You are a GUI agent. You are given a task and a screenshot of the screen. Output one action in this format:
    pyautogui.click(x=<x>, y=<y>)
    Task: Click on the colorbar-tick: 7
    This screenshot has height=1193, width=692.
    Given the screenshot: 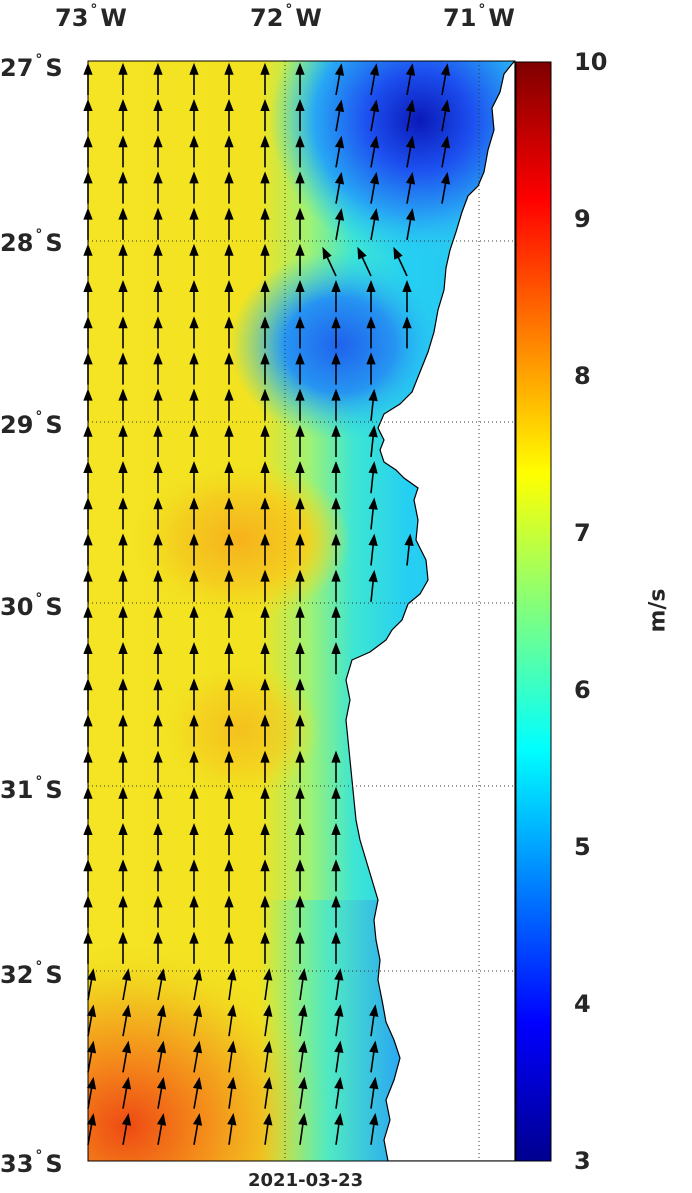 What is the action you would take?
    pyautogui.click(x=582, y=533)
    